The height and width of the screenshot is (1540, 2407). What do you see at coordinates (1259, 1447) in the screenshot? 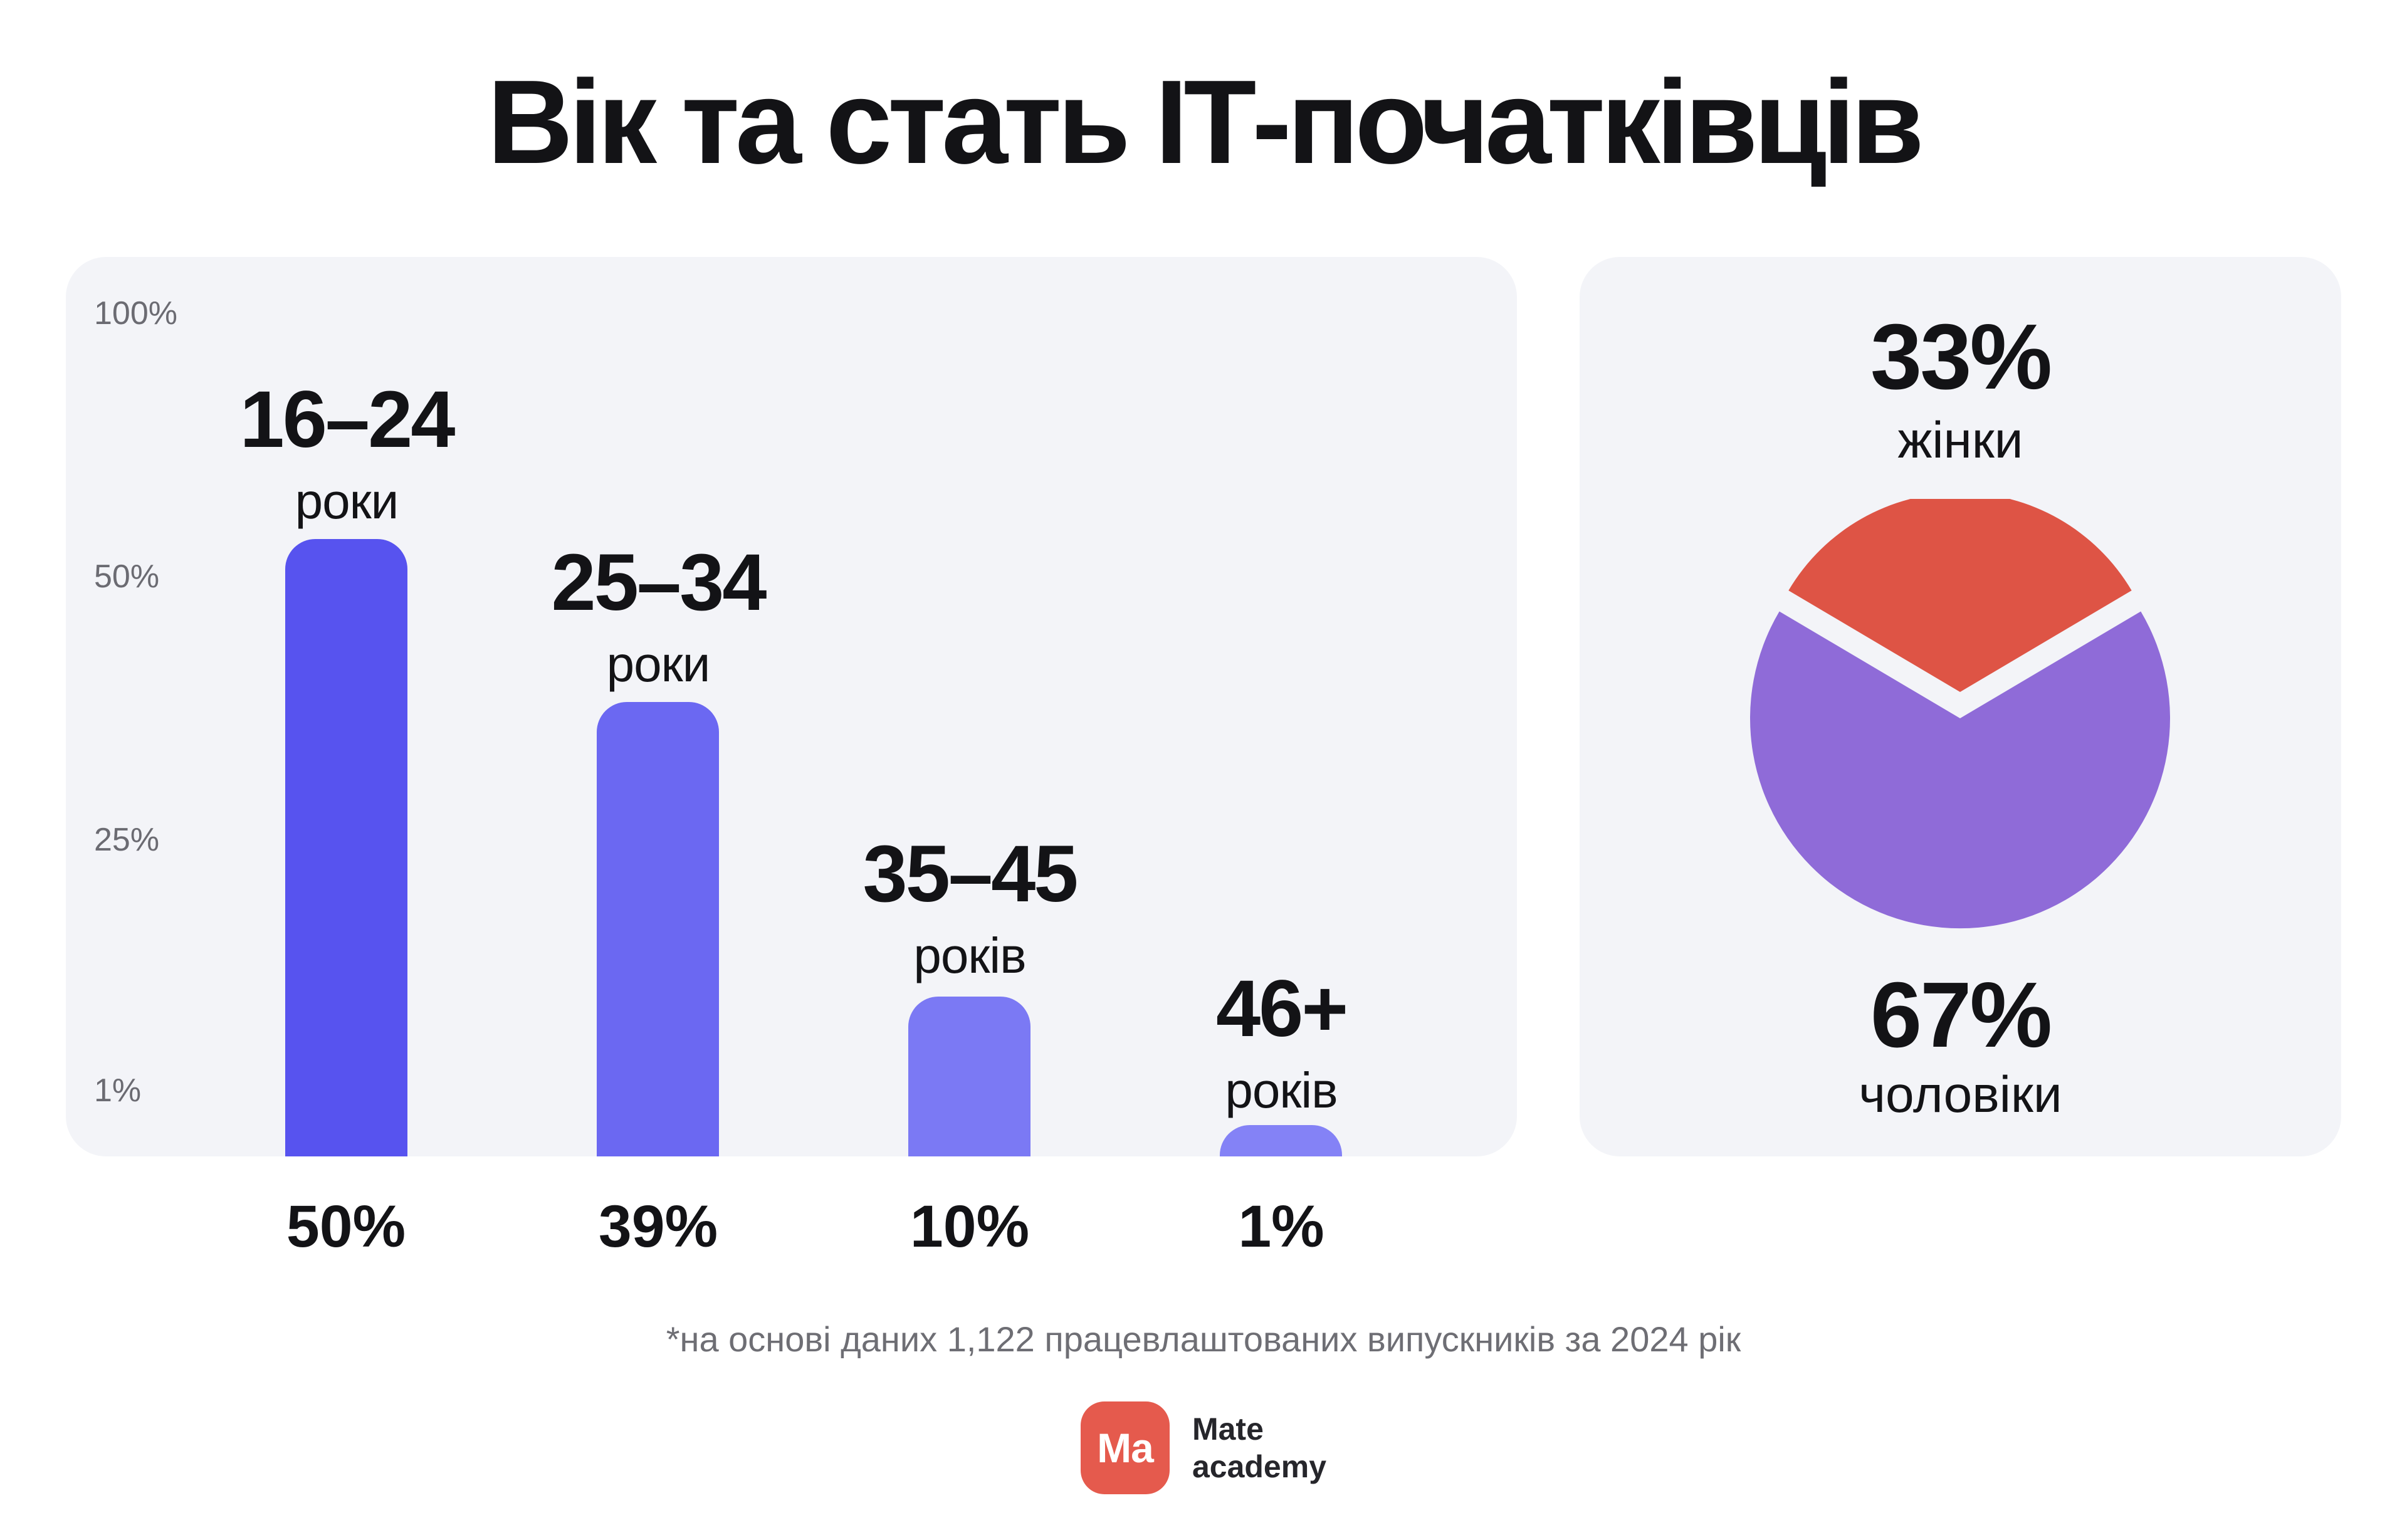
I see `logo-wordmark: Mate academy` at bounding box center [1259, 1447].